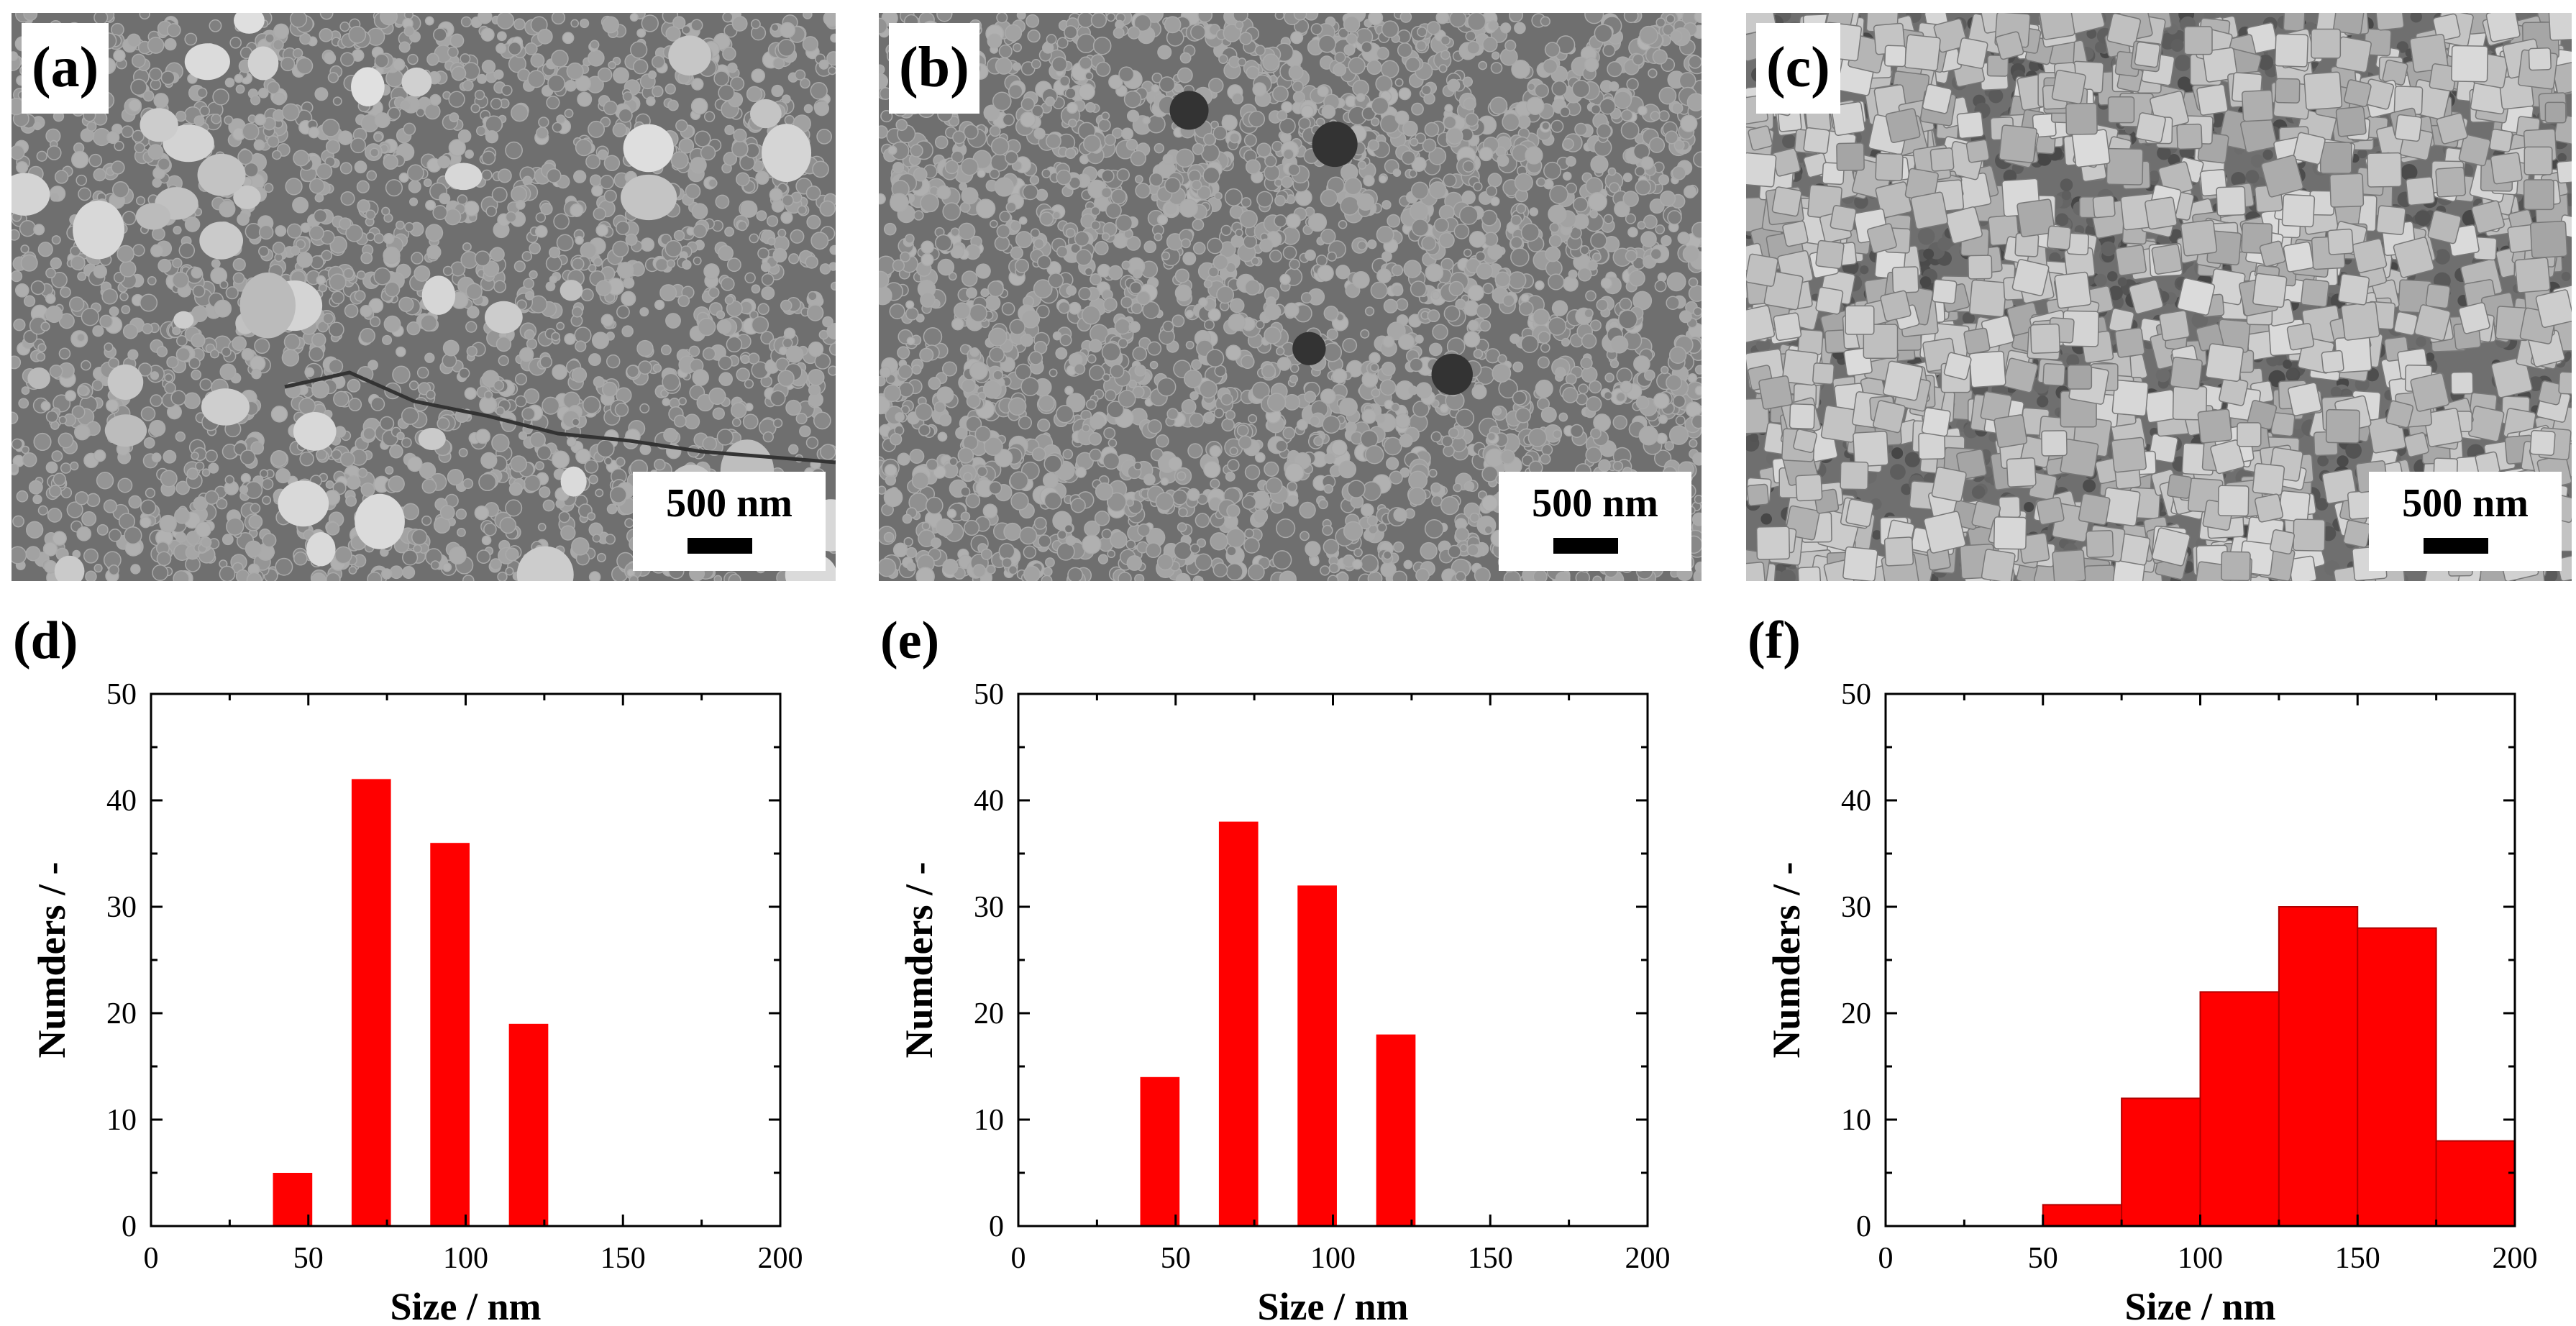  What do you see at coordinates (45, 640) in the screenshot?
I see `panel-label-d: (d)` at bounding box center [45, 640].